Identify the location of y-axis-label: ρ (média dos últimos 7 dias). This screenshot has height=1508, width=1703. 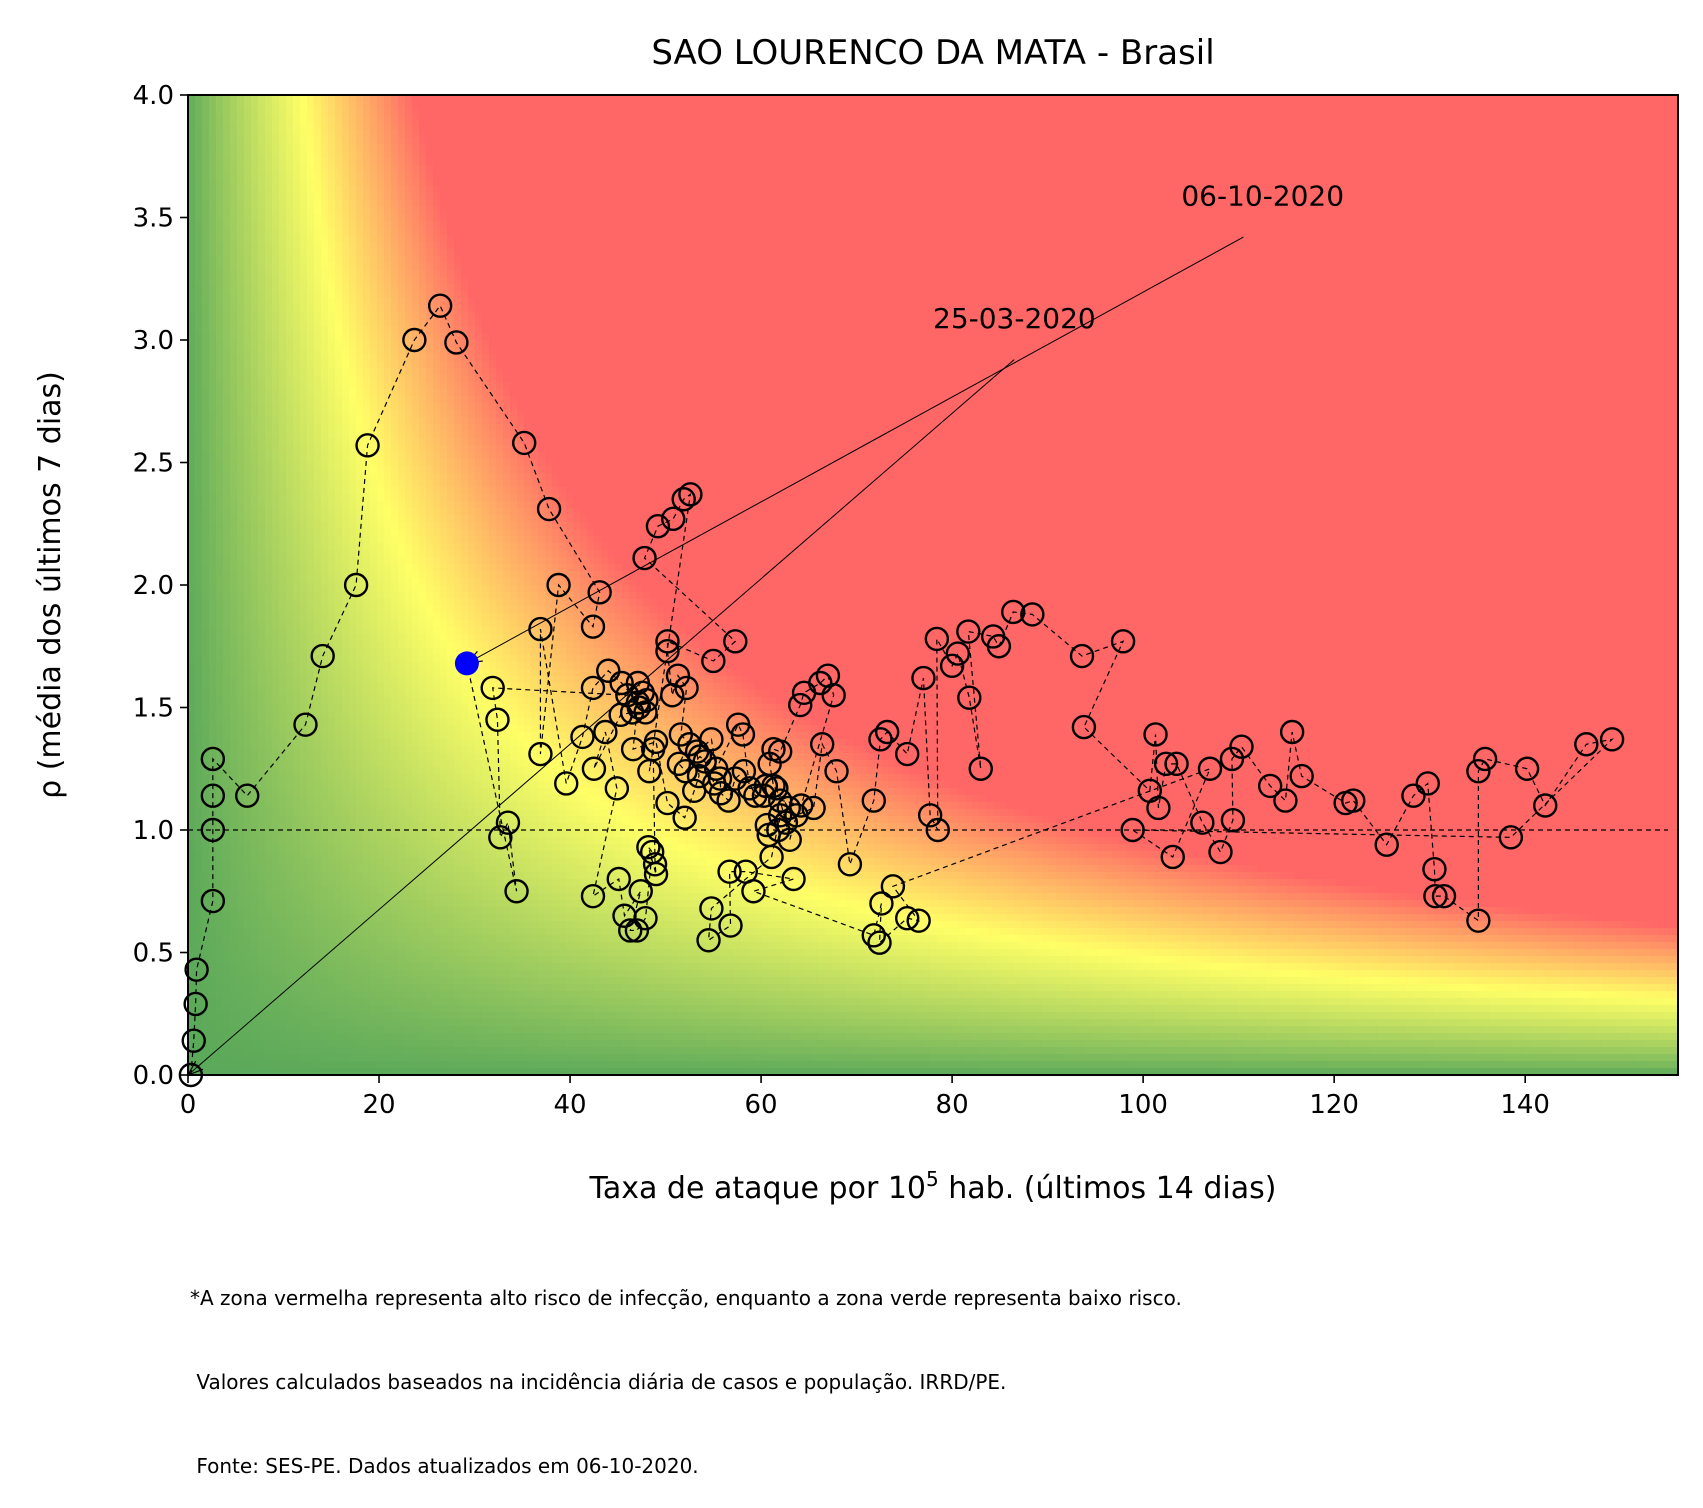
(50, 585).